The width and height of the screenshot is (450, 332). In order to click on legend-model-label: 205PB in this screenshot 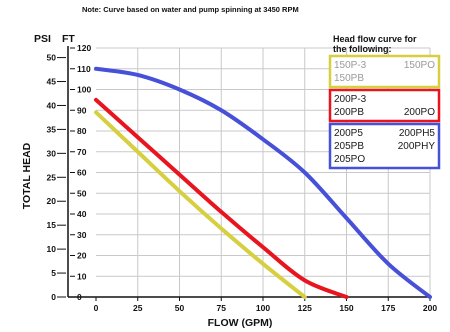, I will do `click(349, 146)`.